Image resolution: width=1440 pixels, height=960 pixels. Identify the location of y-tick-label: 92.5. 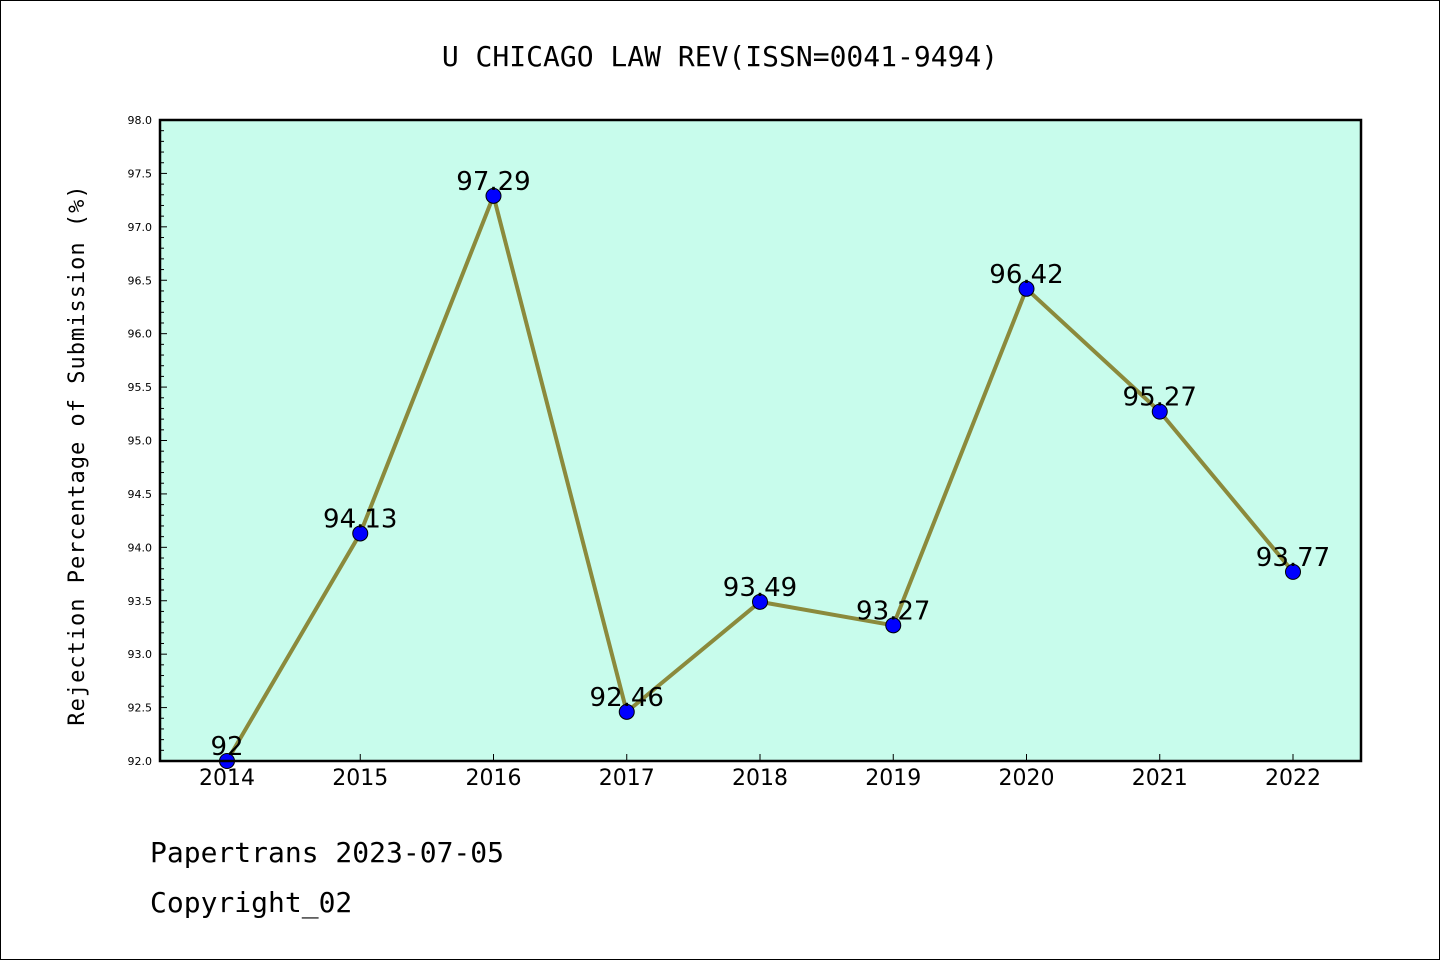
(140, 708).